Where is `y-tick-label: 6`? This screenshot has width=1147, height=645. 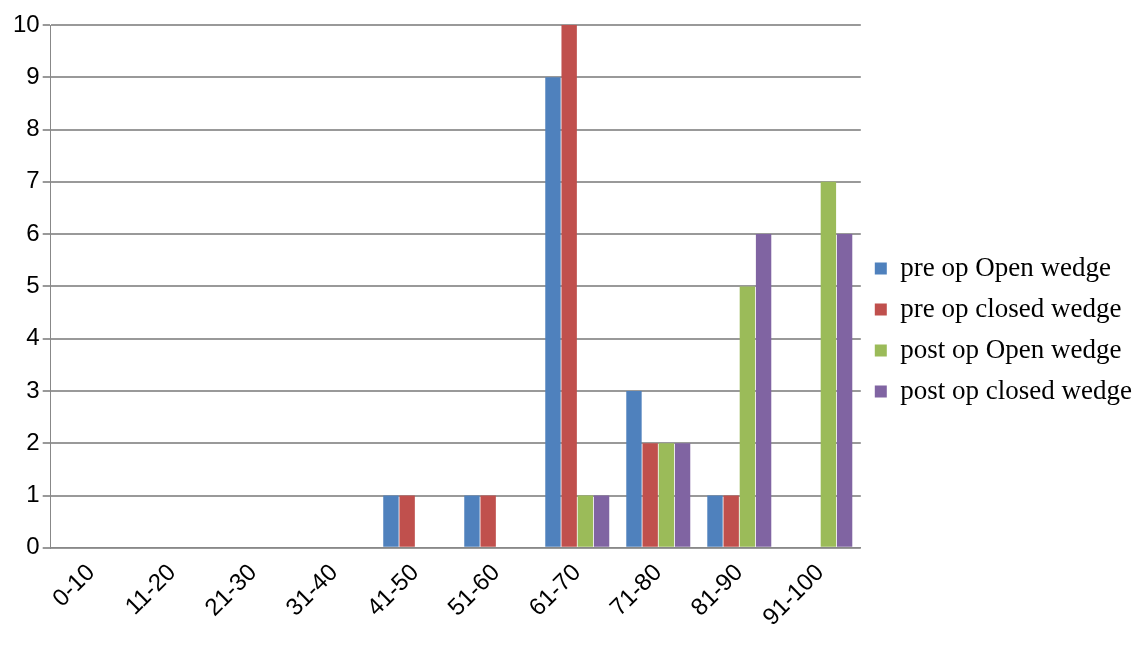 y-tick-label: 6 is located at coordinates (33, 232).